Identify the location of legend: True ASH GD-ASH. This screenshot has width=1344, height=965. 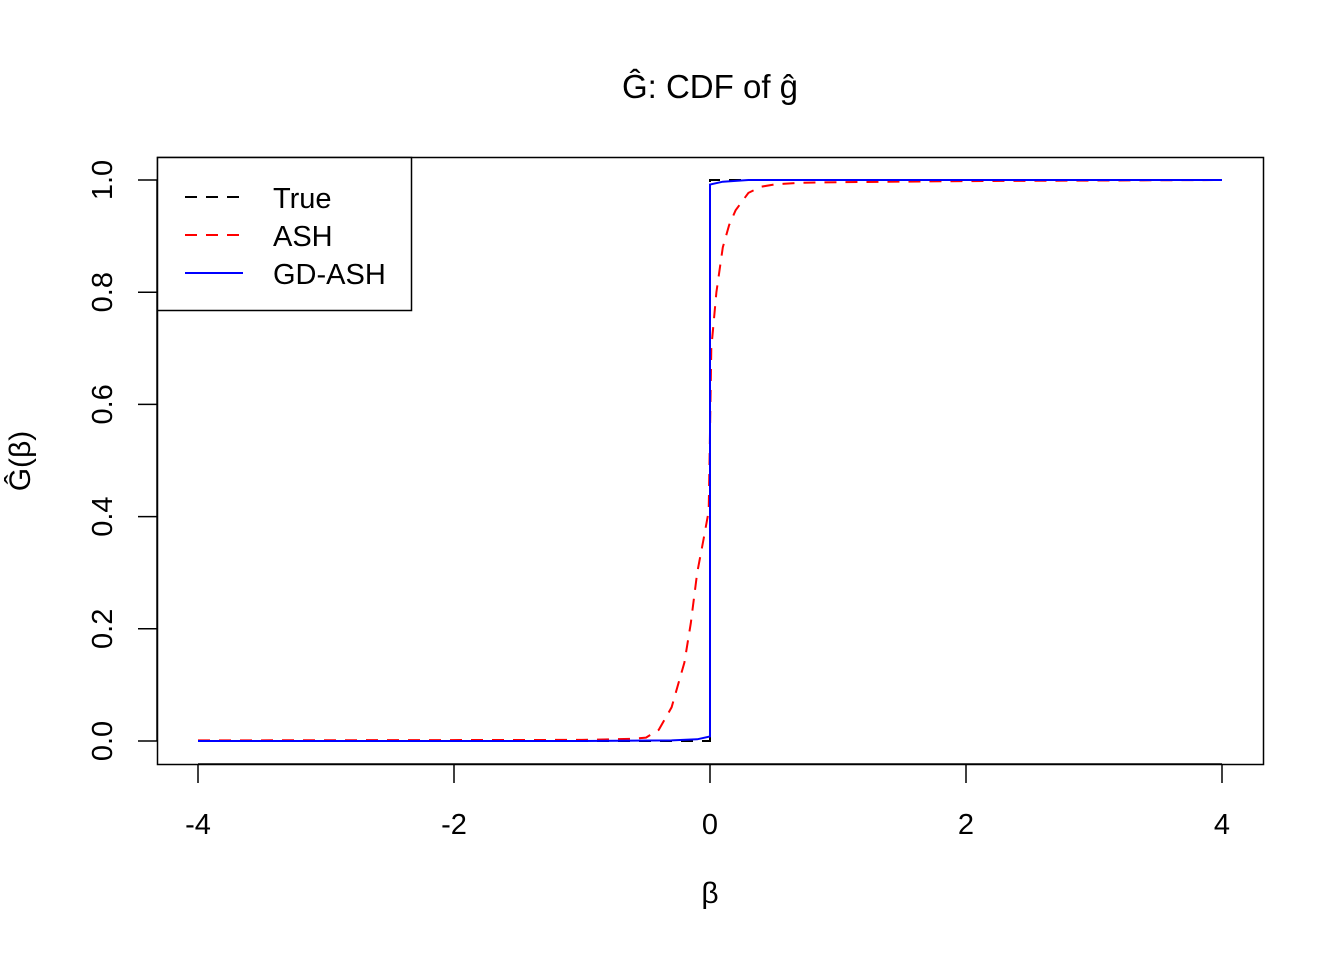
(284, 234).